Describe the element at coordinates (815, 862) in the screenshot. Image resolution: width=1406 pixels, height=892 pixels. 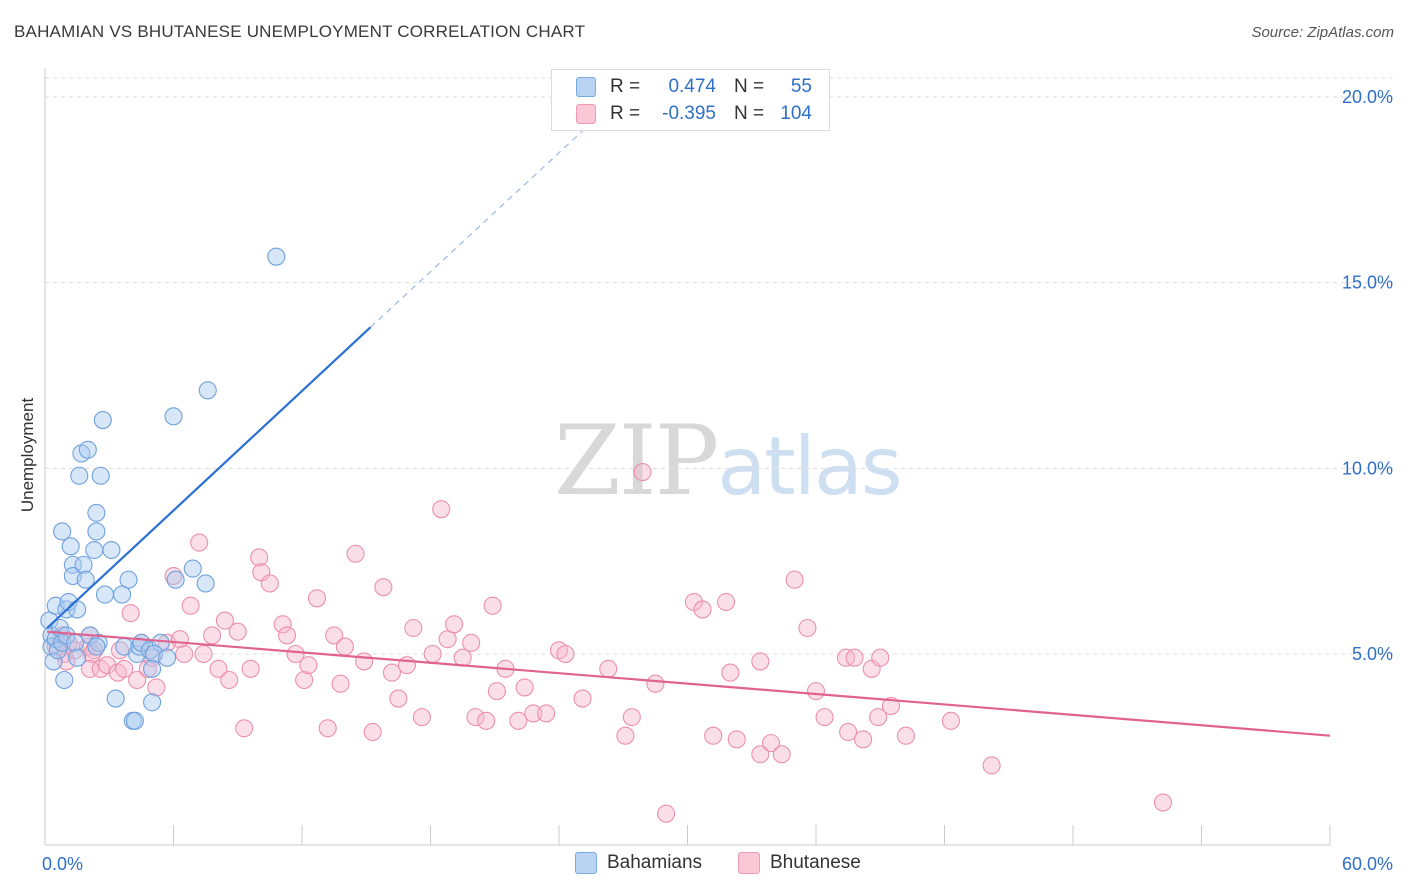
I see `legend-label: Bhutanese` at that location.